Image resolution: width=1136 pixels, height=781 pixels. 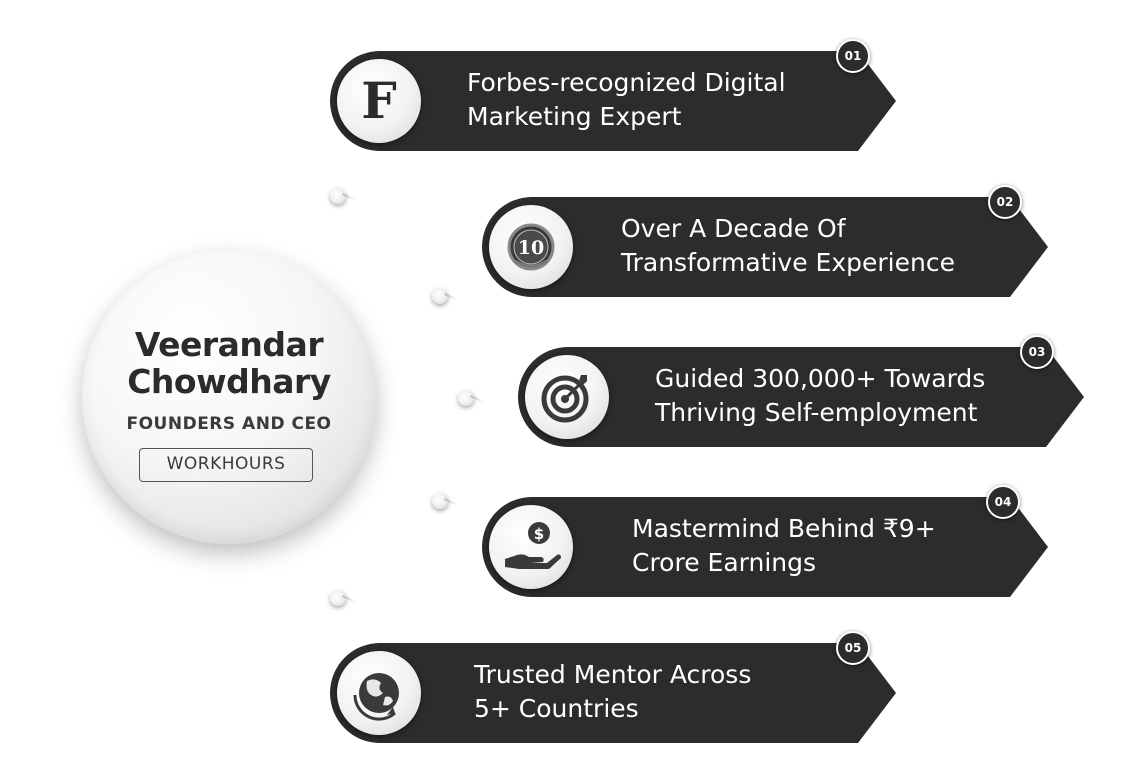 I want to click on profile-name-line1: Veerandar, so click(x=229, y=344).